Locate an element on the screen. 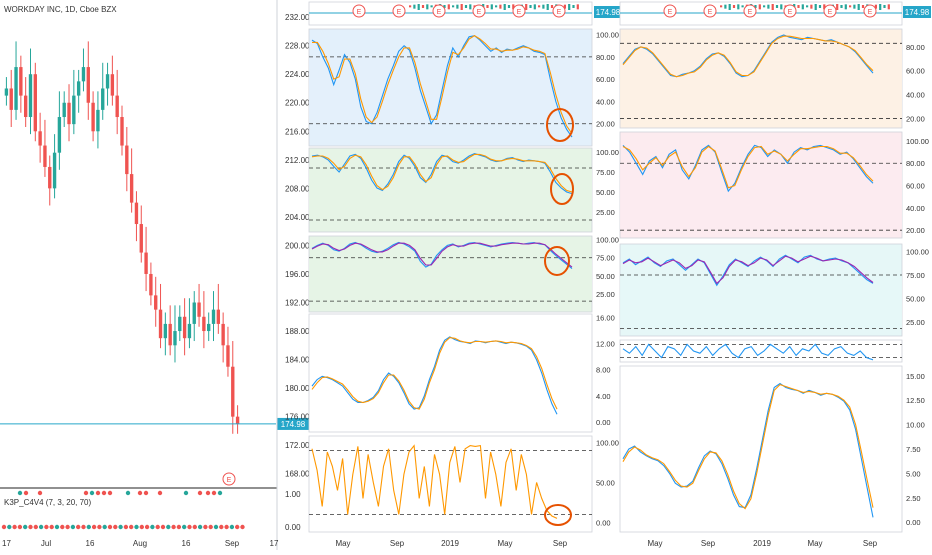 The width and height of the screenshot is (932, 555). time-tick-label: Sep is located at coordinates (232, 543).